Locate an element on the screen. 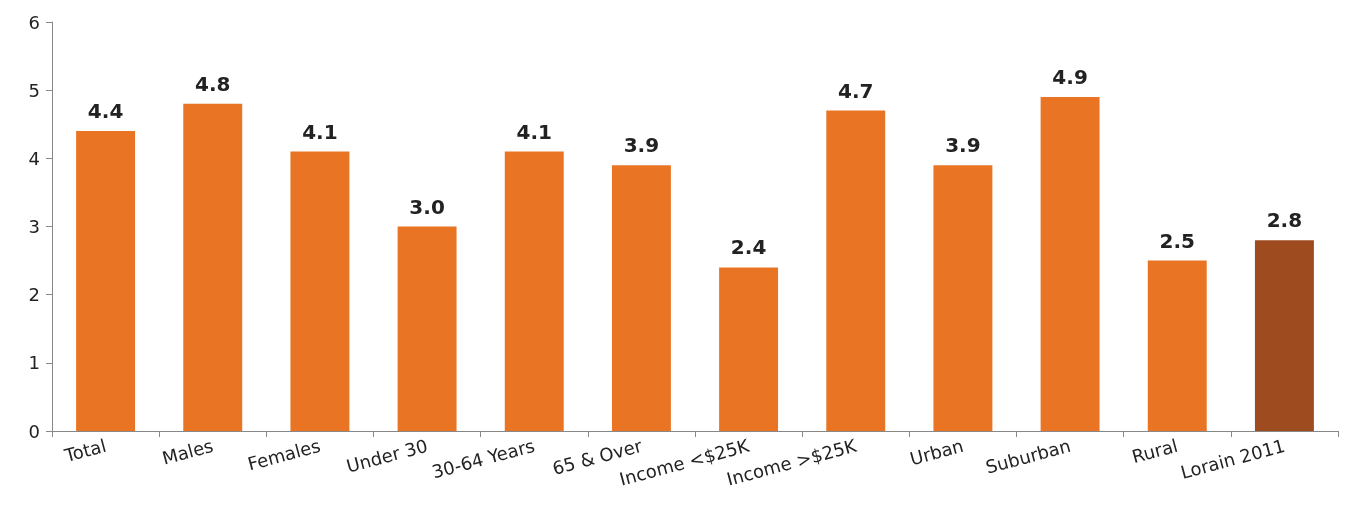  data-label: 2.4 is located at coordinates (748, 247).